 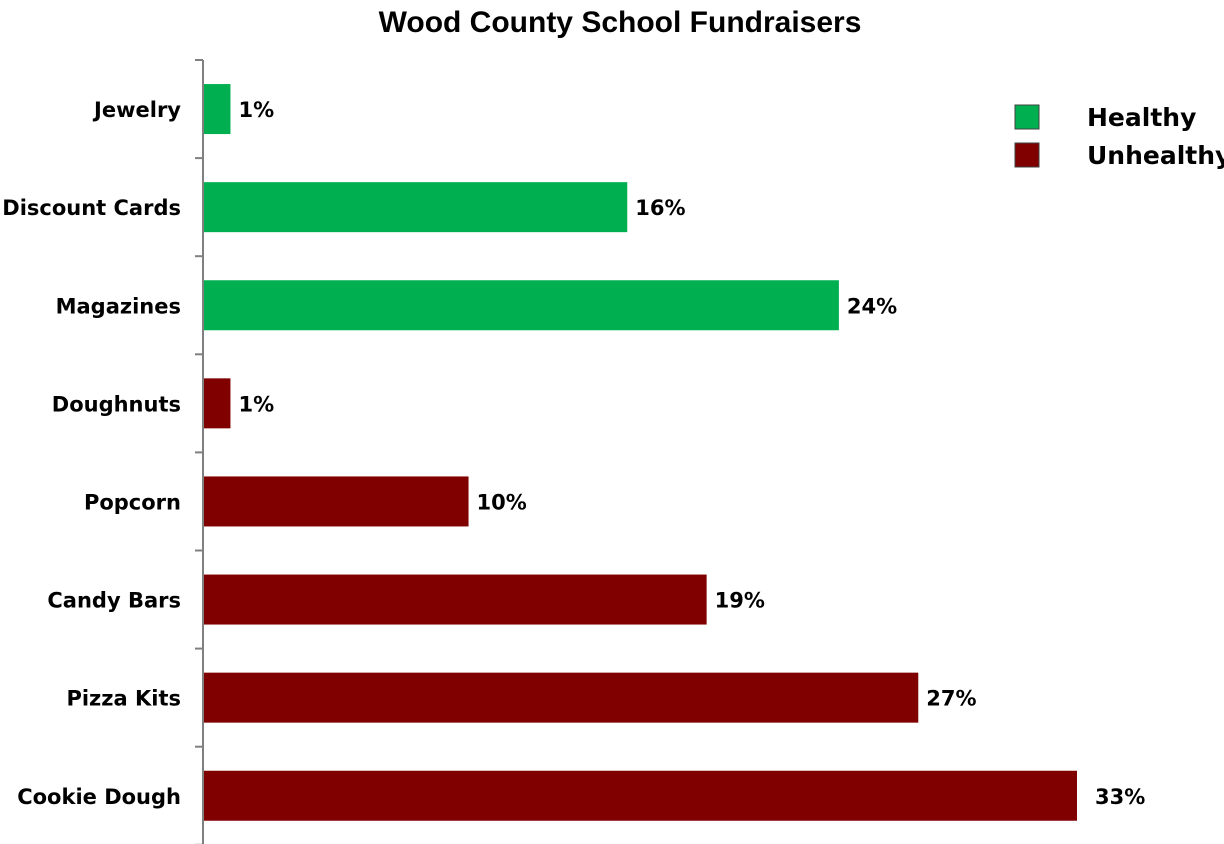 What do you see at coordinates (872, 306) in the screenshot?
I see `data-label: 24%` at bounding box center [872, 306].